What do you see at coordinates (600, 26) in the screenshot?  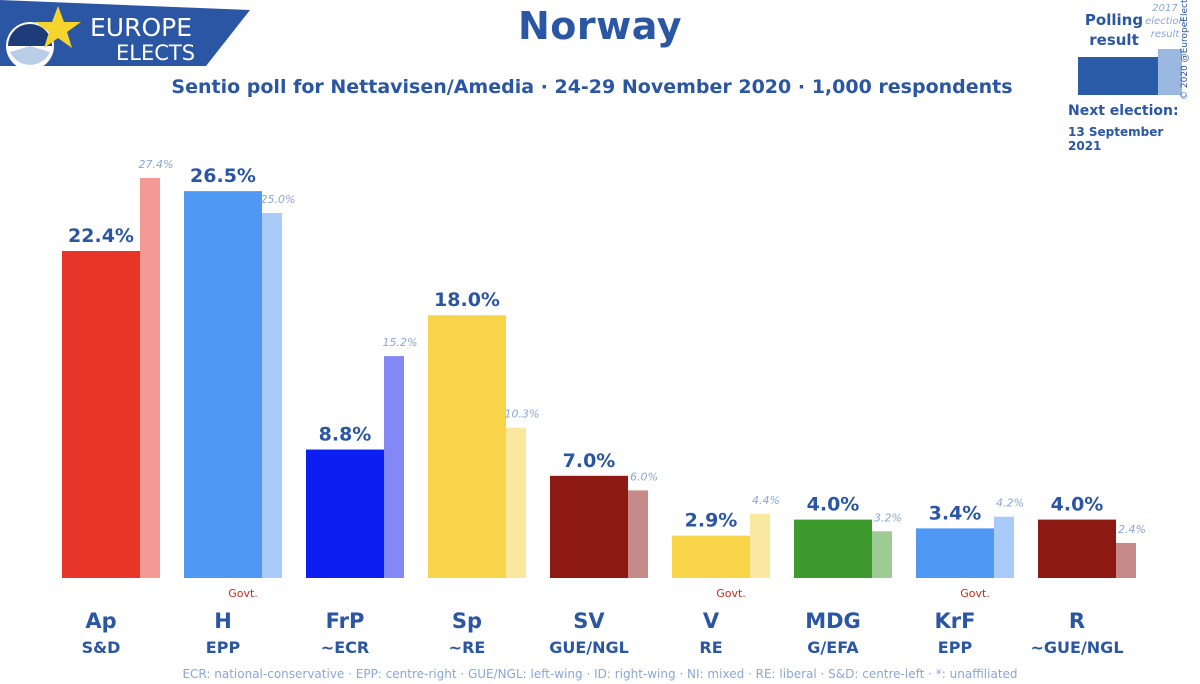 I see `page-title: Norway` at bounding box center [600, 26].